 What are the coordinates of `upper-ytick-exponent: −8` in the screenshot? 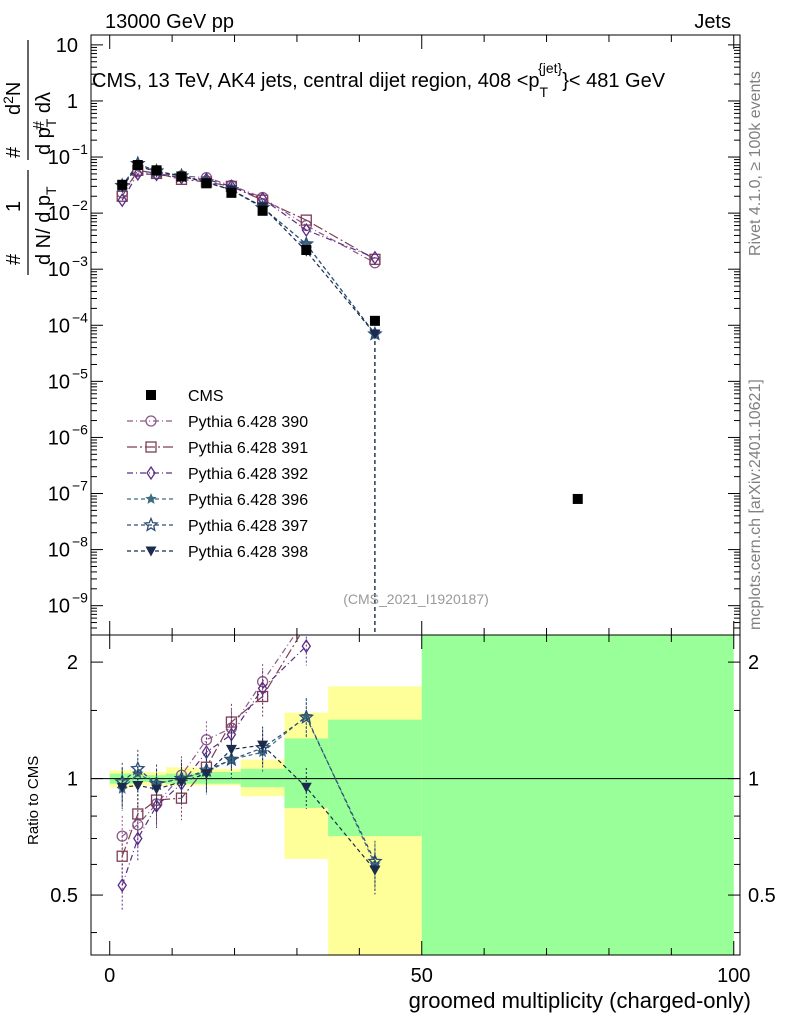 It's located at (80, 542).